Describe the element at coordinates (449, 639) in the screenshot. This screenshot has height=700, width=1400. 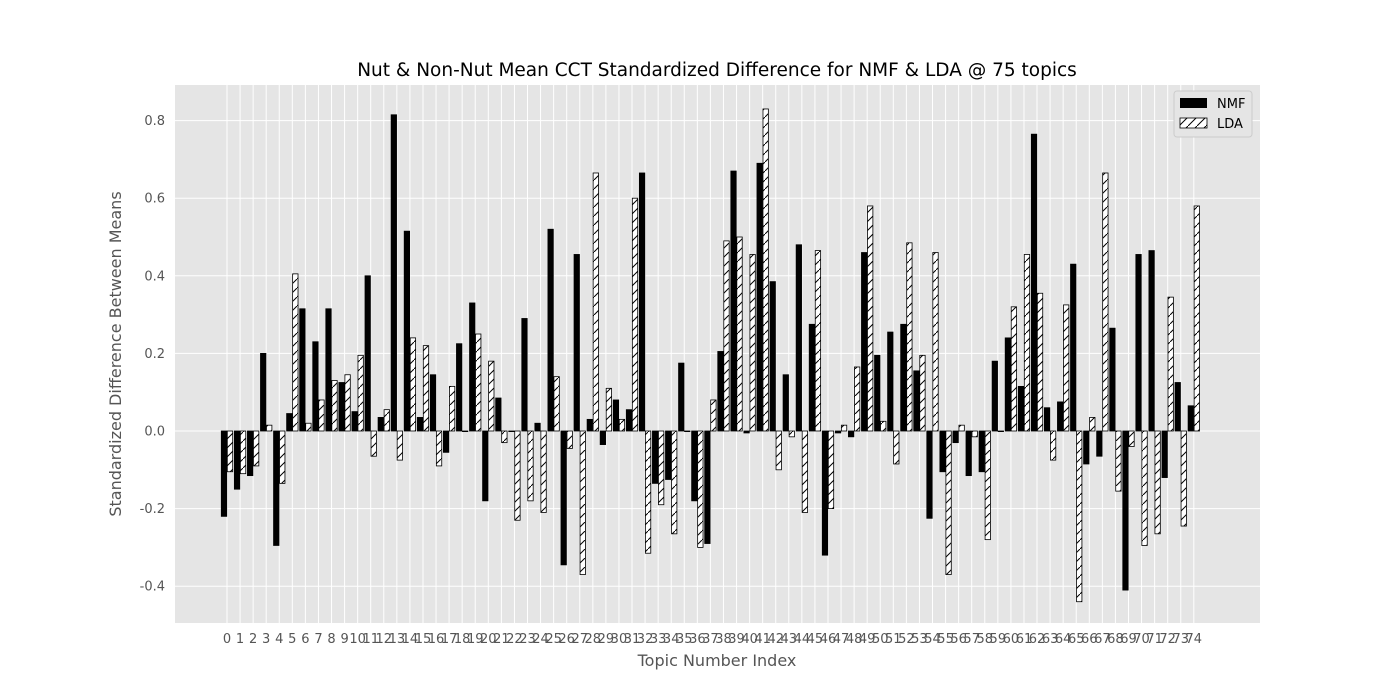
I see `x-tick-label: 17` at that location.